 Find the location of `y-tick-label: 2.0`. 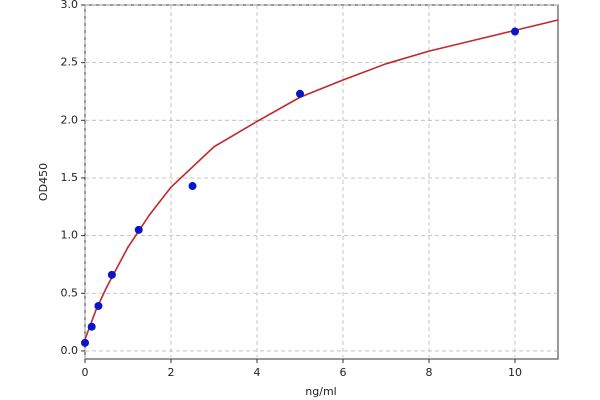

y-tick-label: 2.0 is located at coordinates (70, 119).